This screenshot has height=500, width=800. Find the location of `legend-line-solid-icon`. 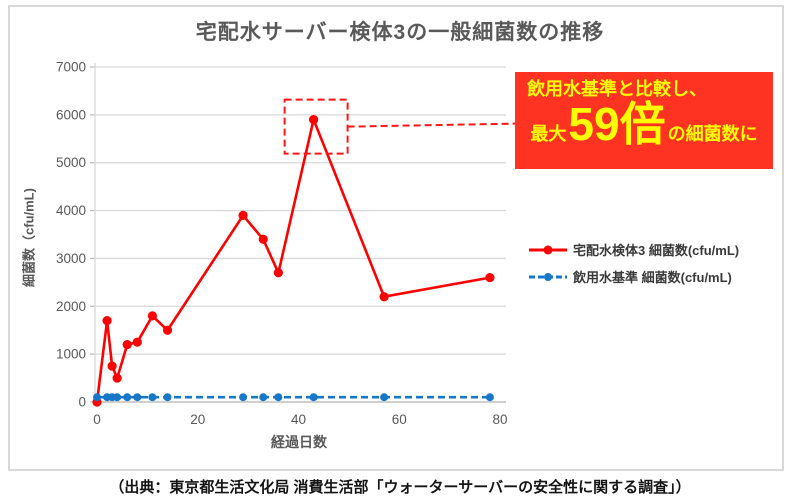

legend-line-solid-icon is located at coordinates (548, 249).